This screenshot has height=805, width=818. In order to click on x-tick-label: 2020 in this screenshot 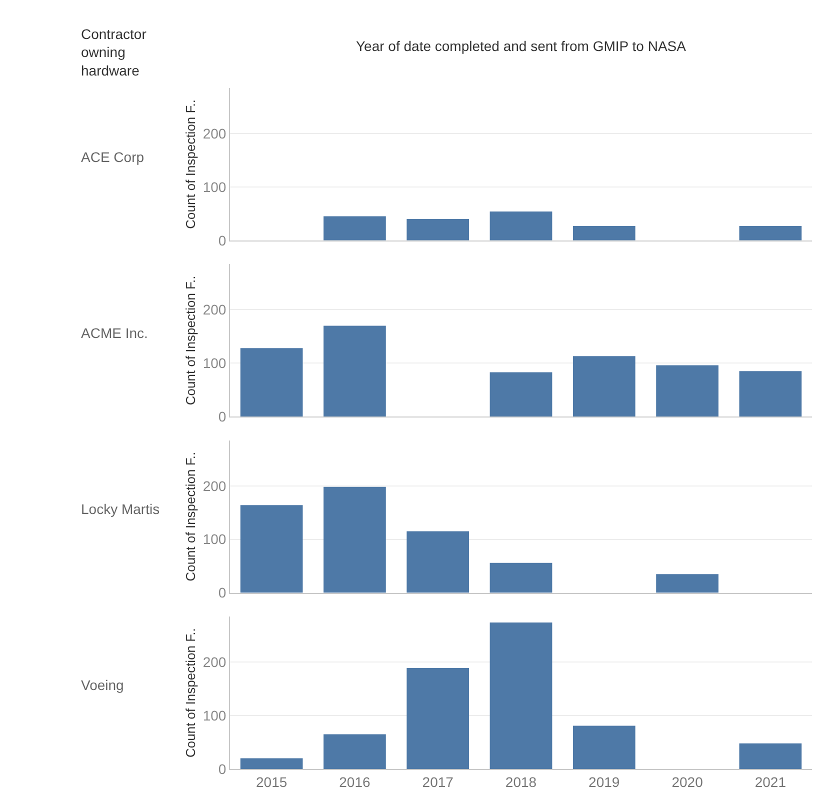, I will do `click(688, 782)`.